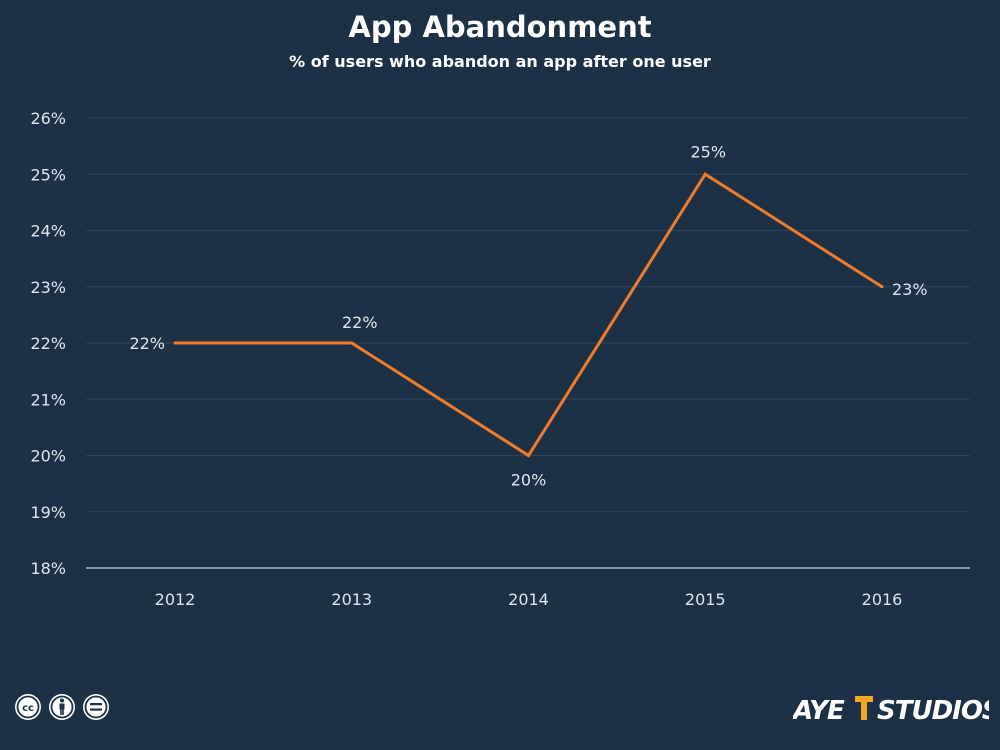  I want to click on x-tick-label: 2012, so click(175, 599).